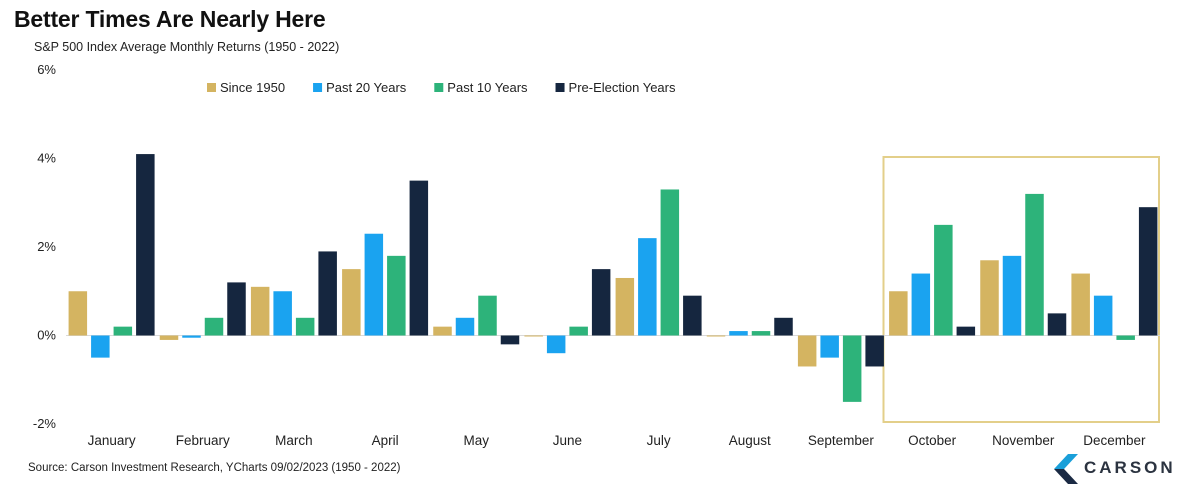  Describe the element at coordinates (750, 440) in the screenshot. I see `x-tick-label: August` at that location.